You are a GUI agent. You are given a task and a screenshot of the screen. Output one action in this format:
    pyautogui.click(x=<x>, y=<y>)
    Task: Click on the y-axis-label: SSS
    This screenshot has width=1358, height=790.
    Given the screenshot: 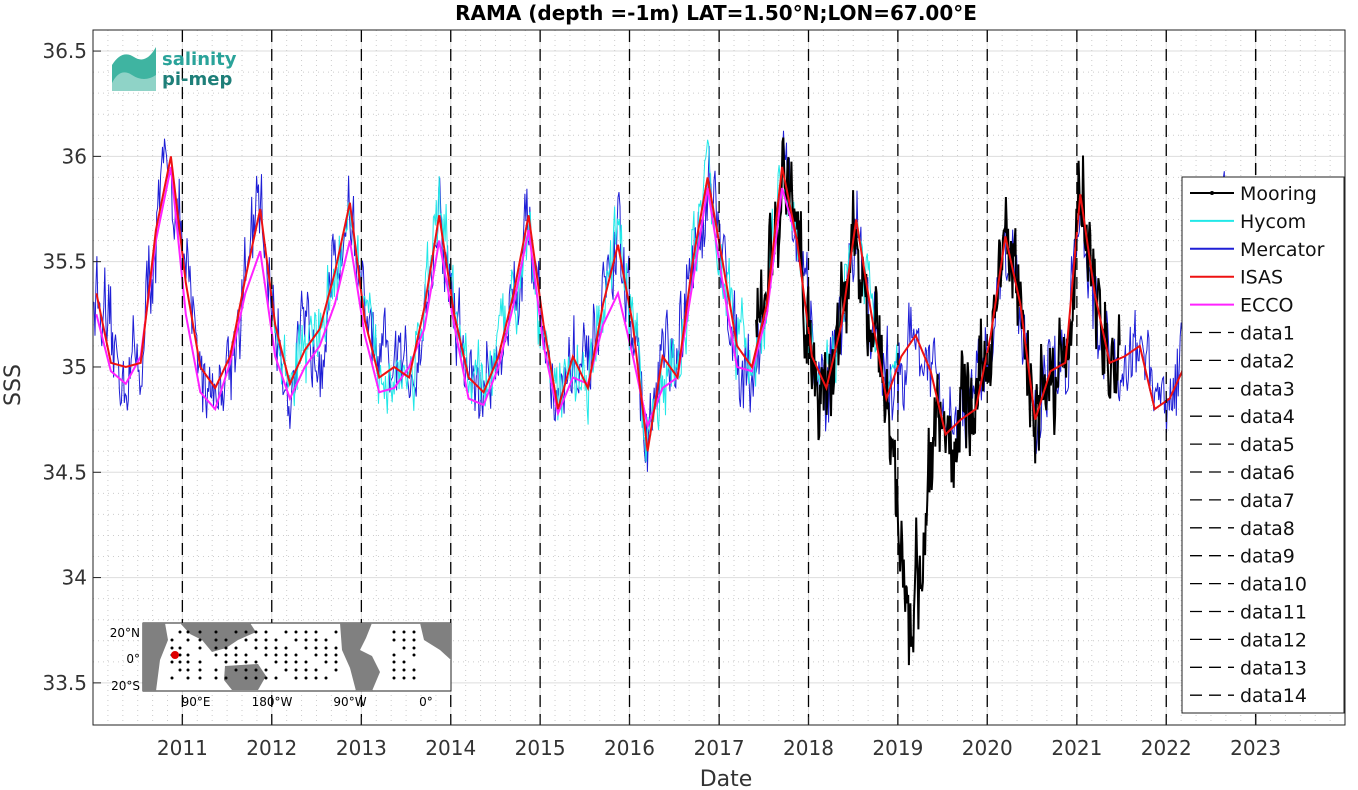 What is the action you would take?
    pyautogui.click(x=13, y=385)
    